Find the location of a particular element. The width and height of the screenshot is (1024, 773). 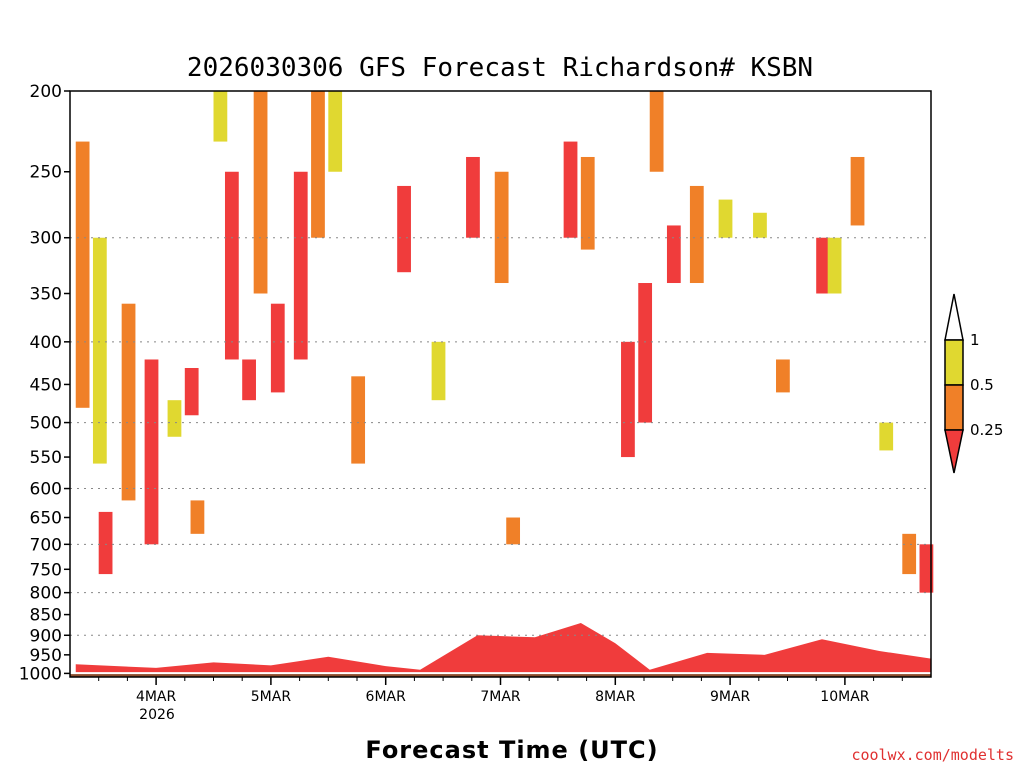

y-tick-label: 200 is located at coordinates (46, 92).